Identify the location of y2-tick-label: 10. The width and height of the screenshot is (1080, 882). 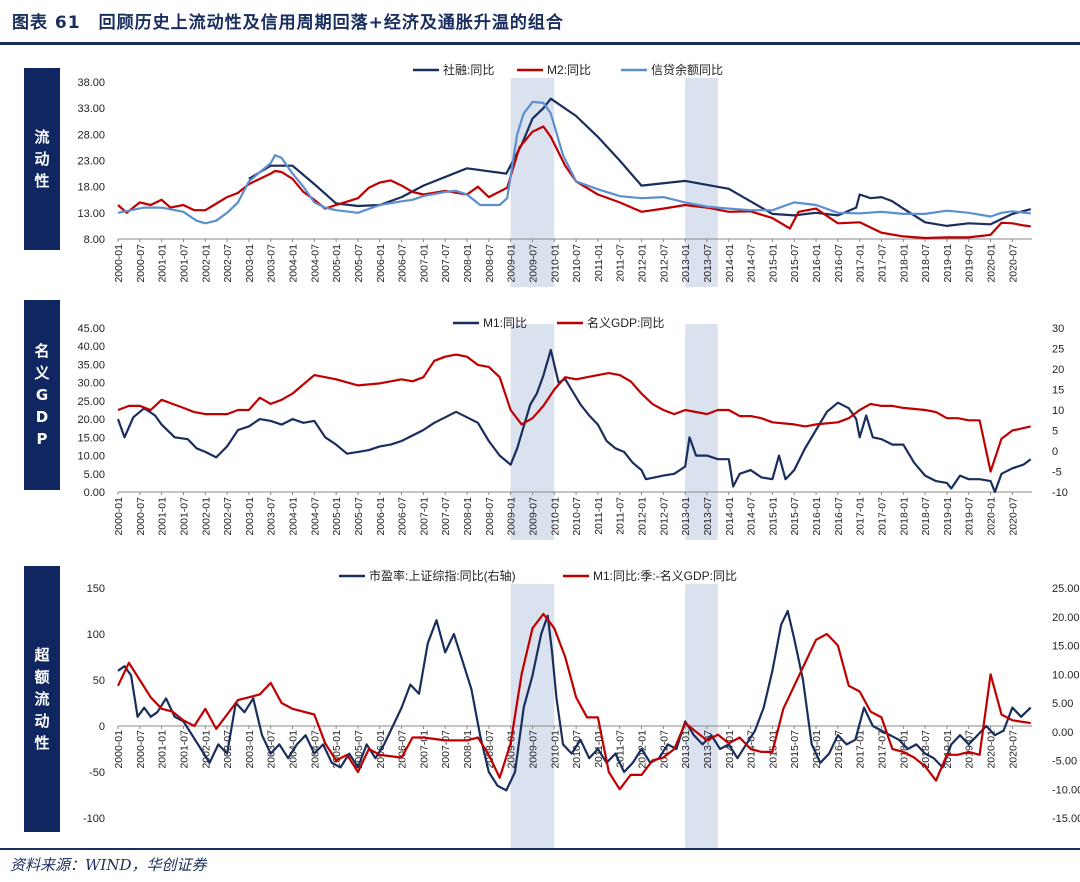
(1058, 411).